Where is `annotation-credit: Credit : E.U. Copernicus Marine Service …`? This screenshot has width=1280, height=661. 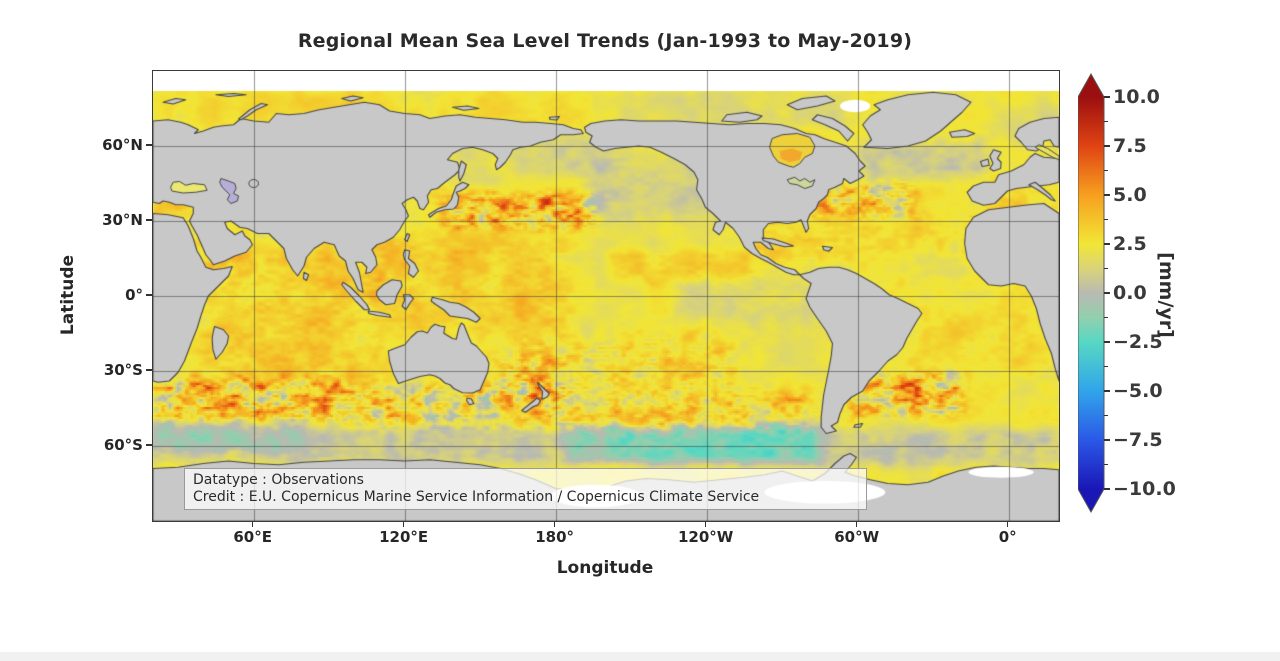
annotation-credit: Credit : E.U. Copernicus Marine Service … is located at coordinates (476, 497).